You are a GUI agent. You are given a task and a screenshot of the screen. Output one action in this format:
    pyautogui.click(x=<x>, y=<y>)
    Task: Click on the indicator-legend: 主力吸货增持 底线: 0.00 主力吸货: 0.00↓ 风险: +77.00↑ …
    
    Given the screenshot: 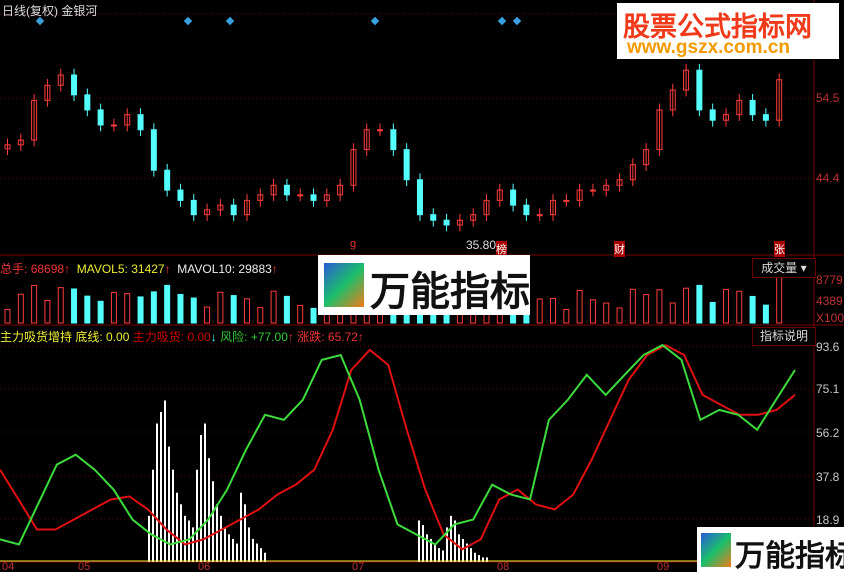 What is the action you would take?
    pyautogui.click(x=182, y=336)
    